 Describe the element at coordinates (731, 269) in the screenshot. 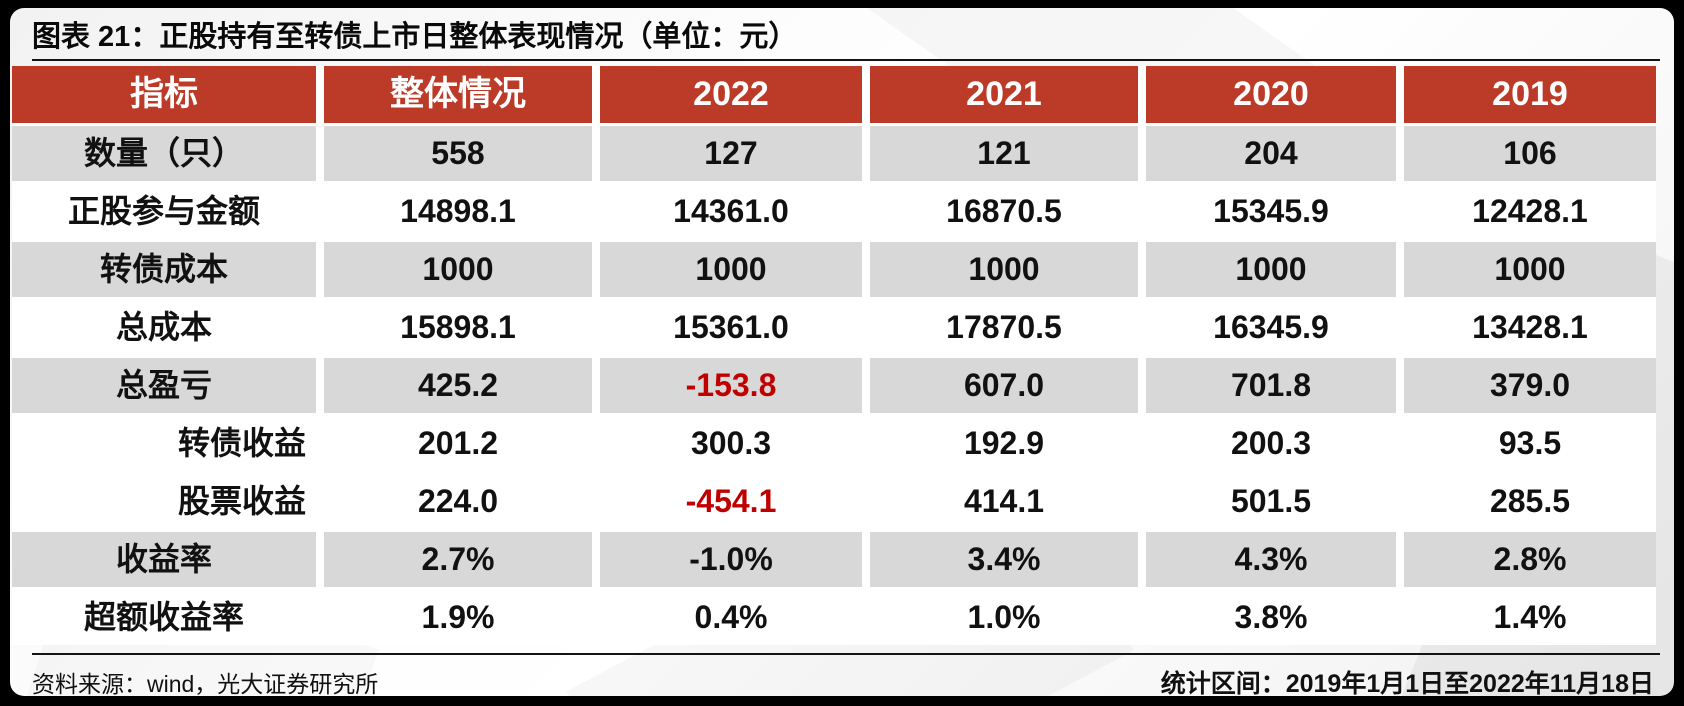

I see `cell-cb-cost-2022: 1000` at that location.